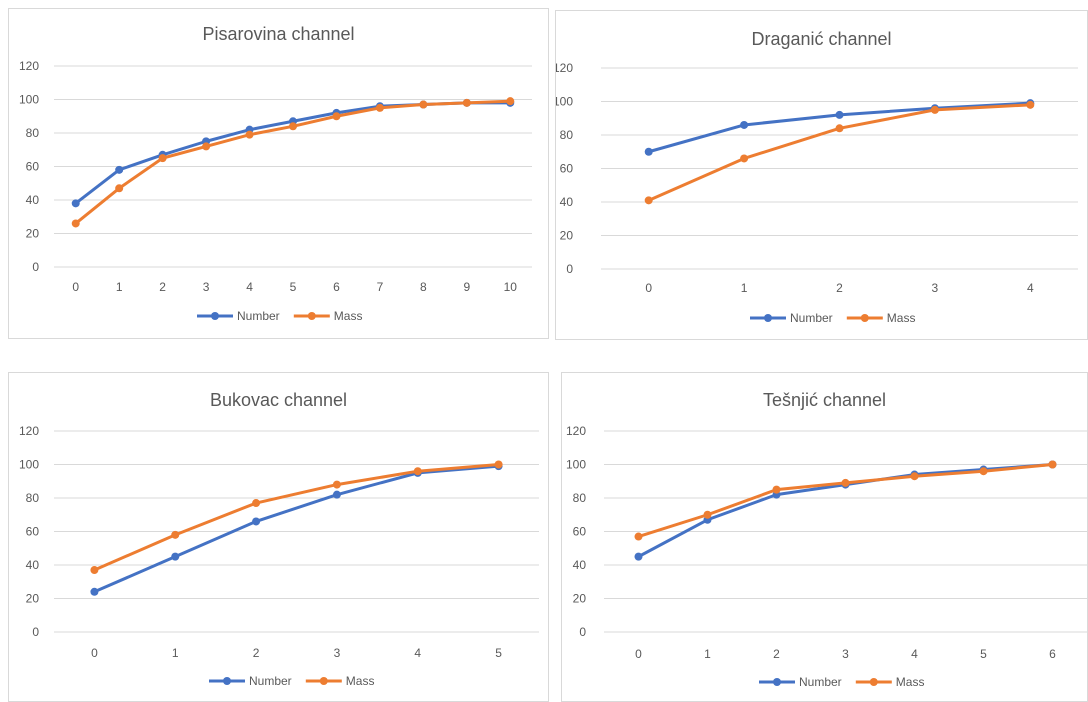  What do you see at coordinates (638, 654) in the screenshot?
I see `x-tick-label: 0` at bounding box center [638, 654].